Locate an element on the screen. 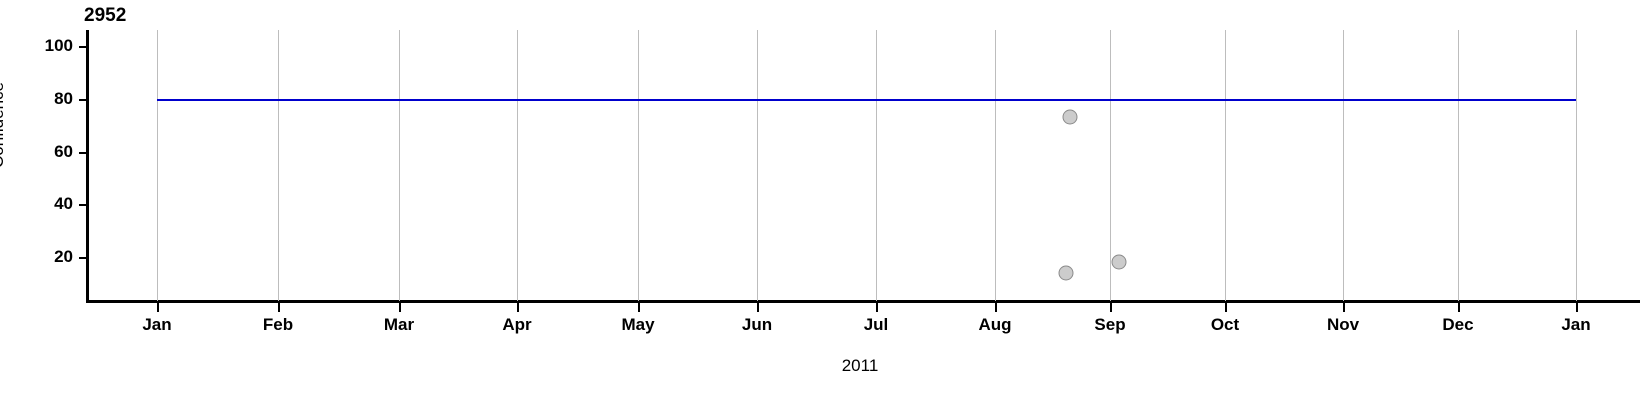  x-tick-label-jul-6: Jul is located at coordinates (876, 324).